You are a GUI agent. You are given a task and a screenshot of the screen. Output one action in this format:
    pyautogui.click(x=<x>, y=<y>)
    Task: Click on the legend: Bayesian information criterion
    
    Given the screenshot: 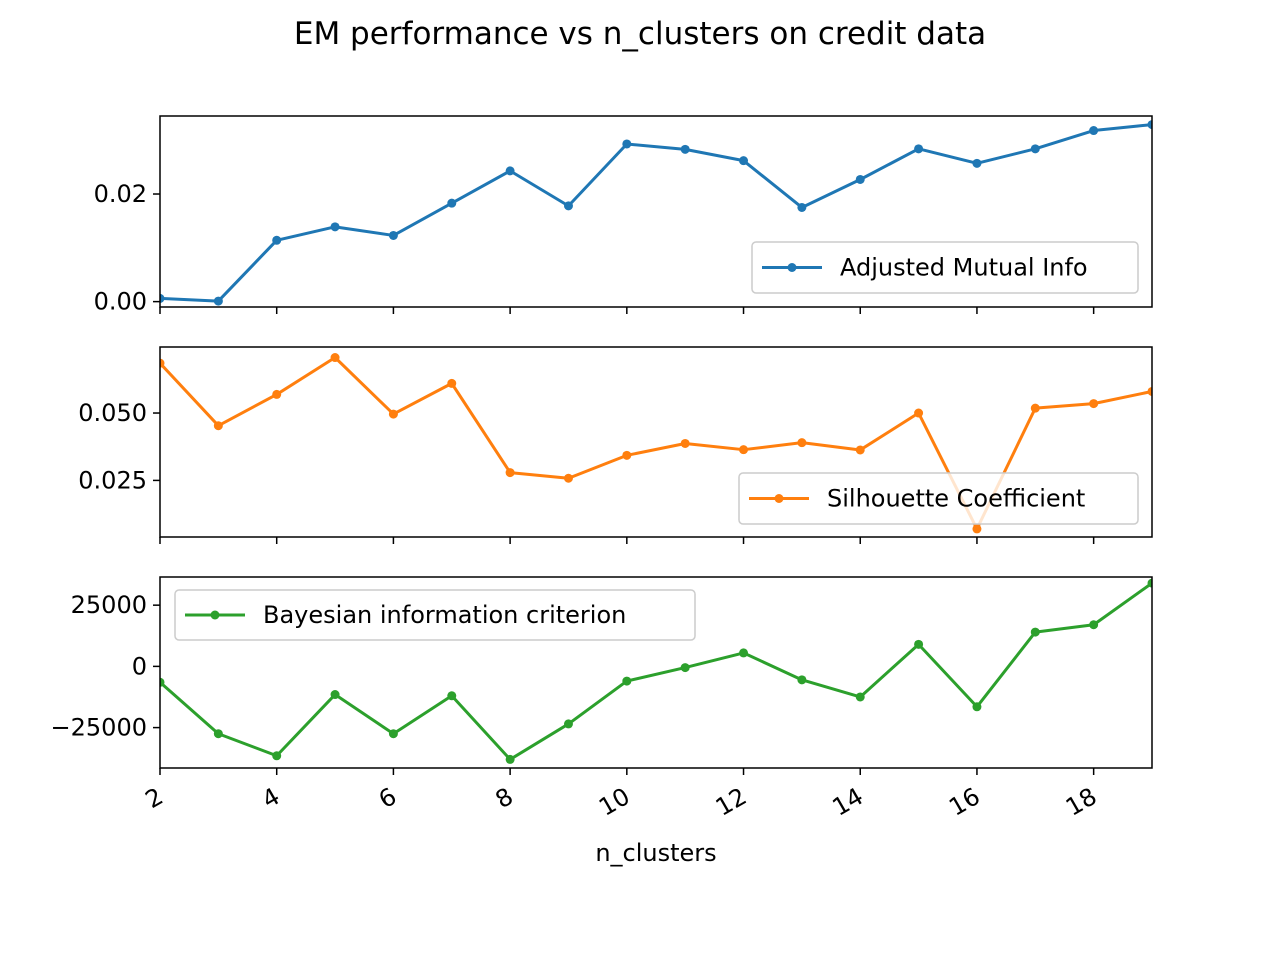 What is the action you would take?
    pyautogui.click(x=435, y=615)
    